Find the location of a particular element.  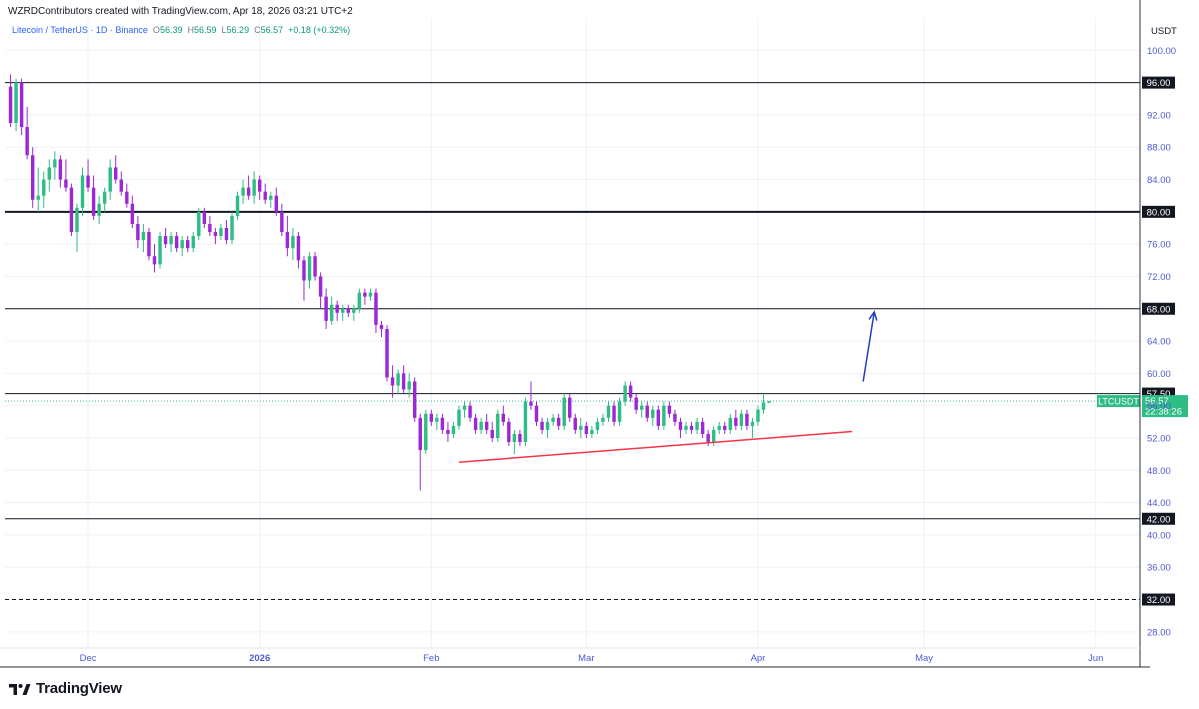

y-tick-label: 60.00 is located at coordinates (1159, 374).